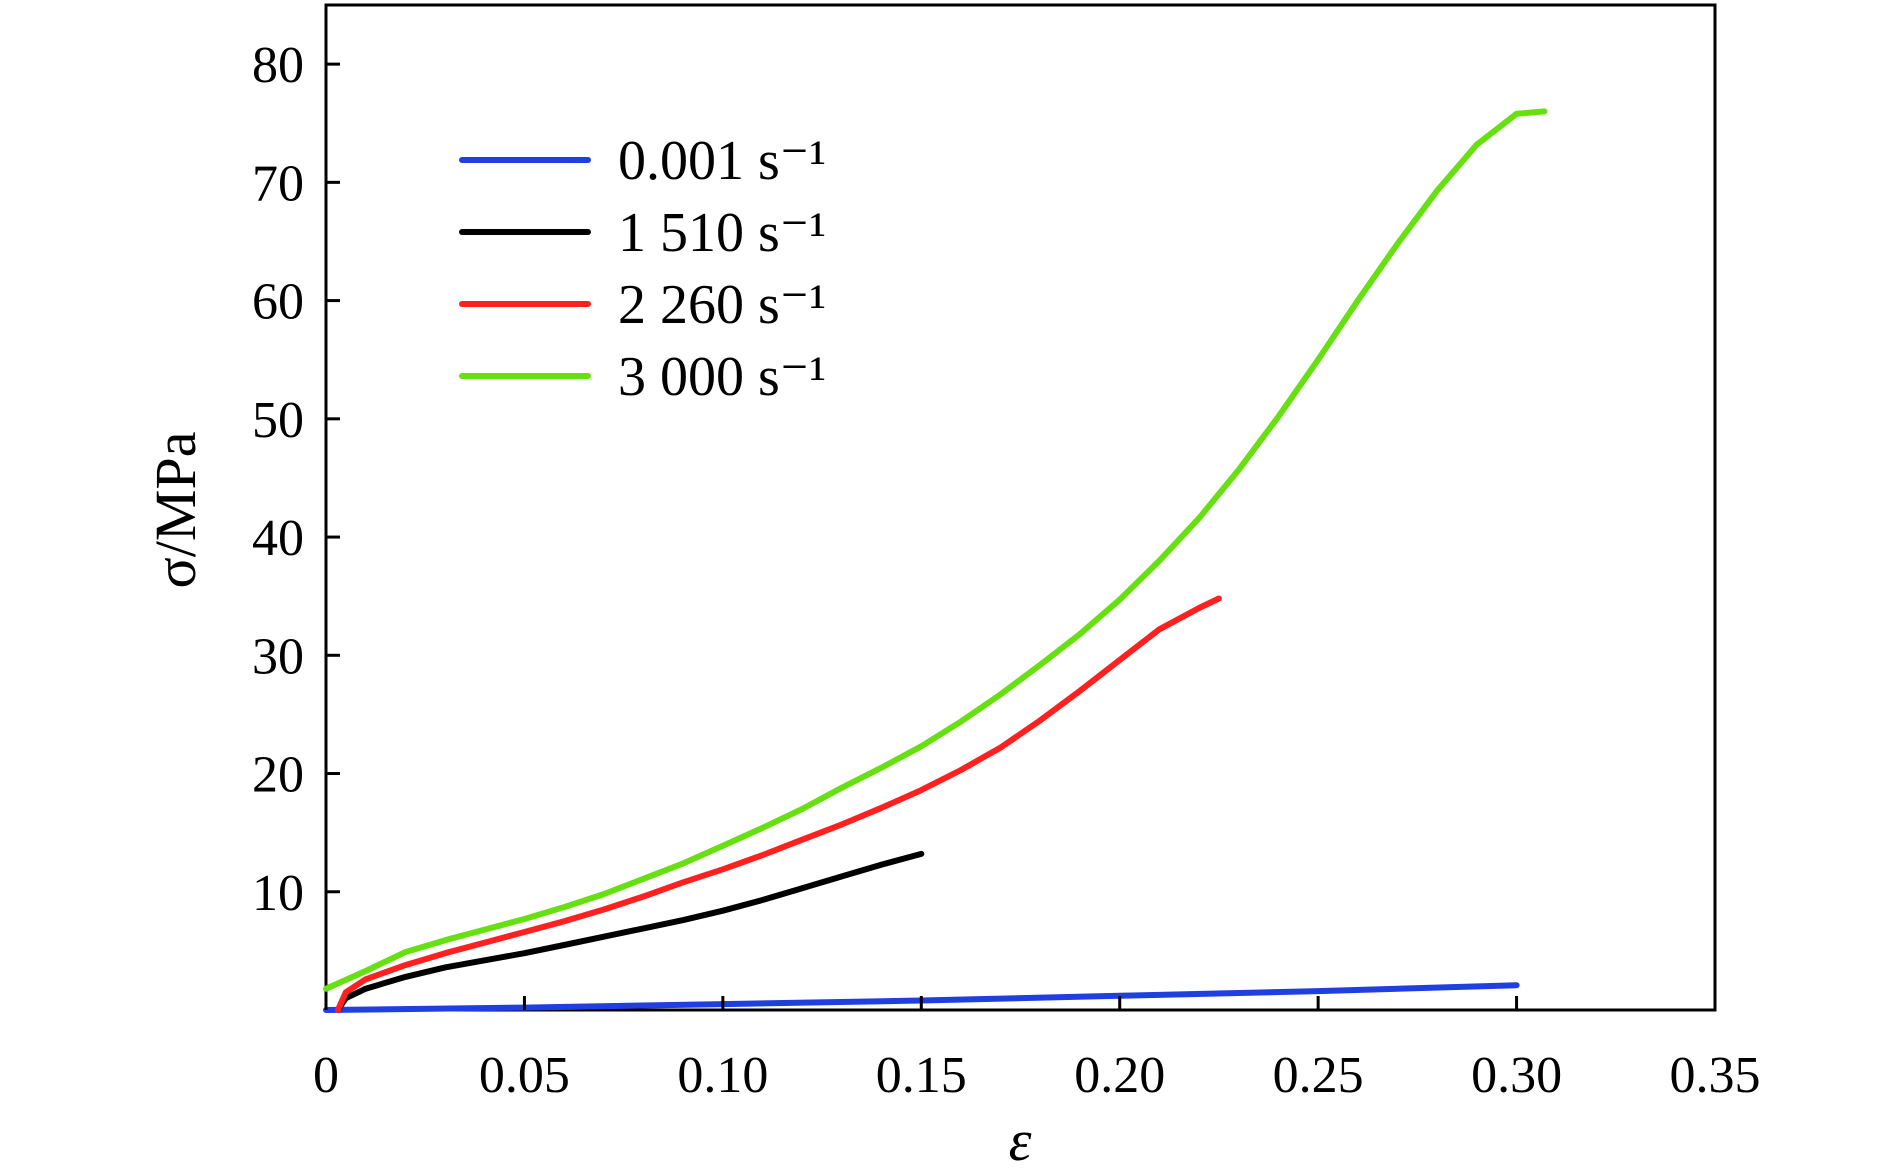 This screenshot has width=1890, height=1169. I want to click on x-tick-label: 0.35, so click(1715, 1075).